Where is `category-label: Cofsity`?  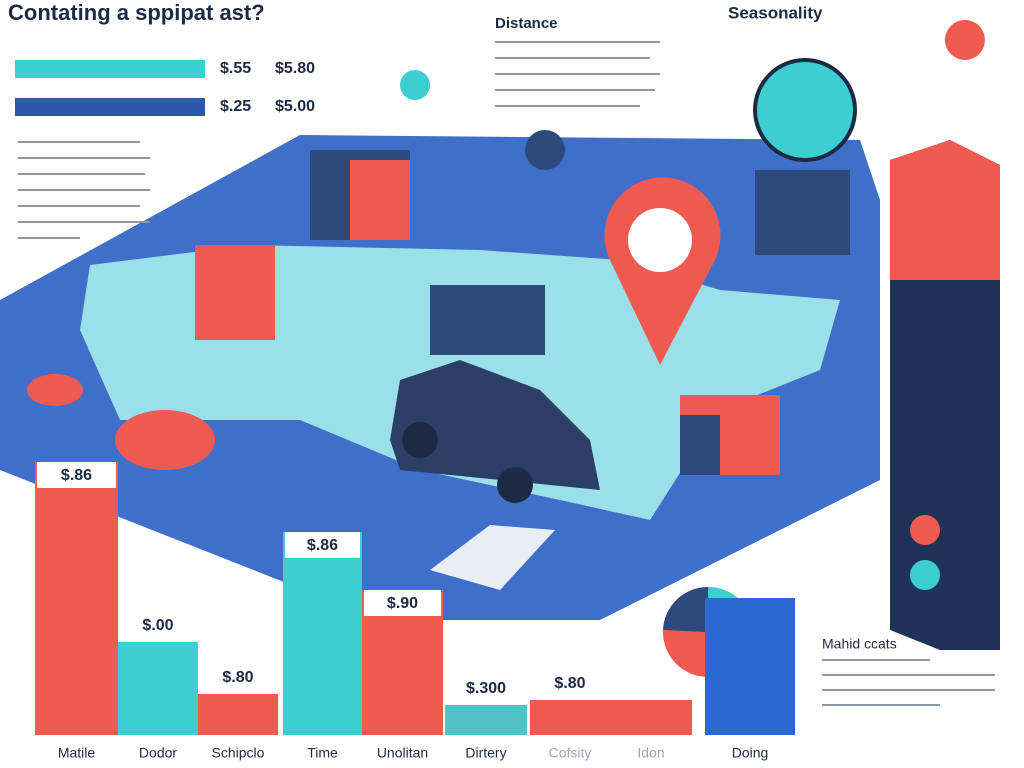 category-label: Cofsity is located at coordinates (570, 753).